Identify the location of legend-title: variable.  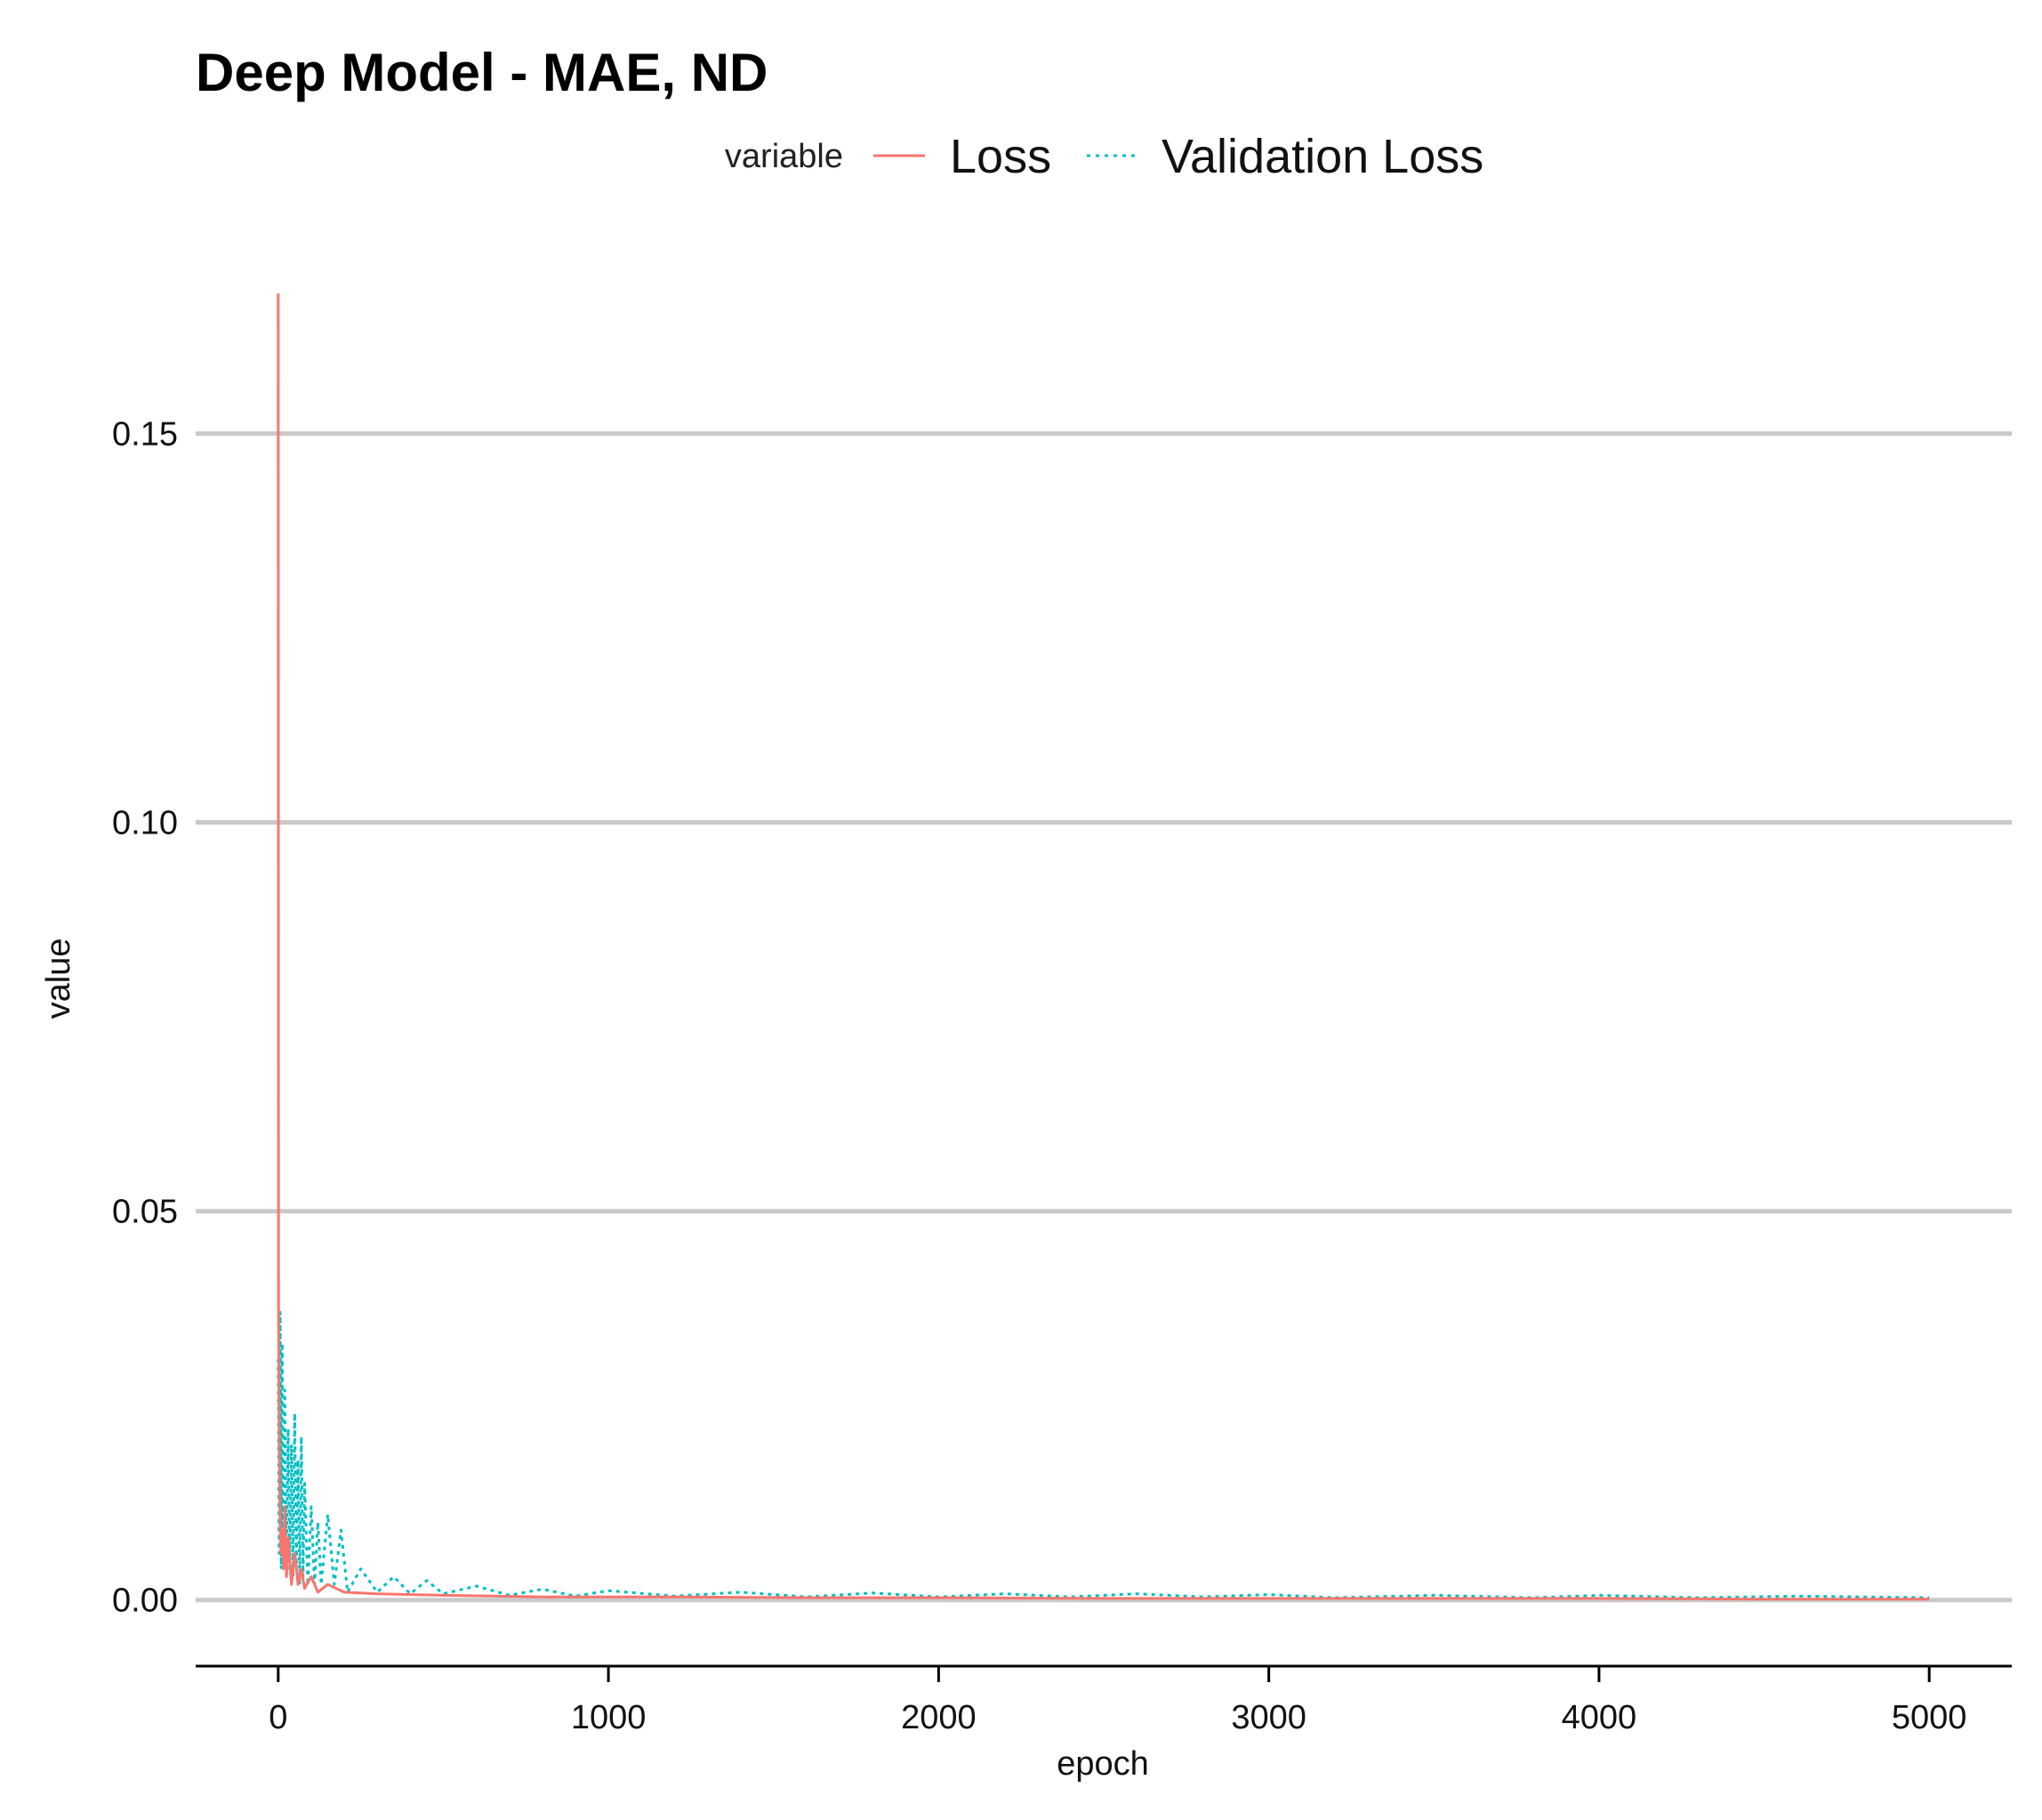
(784, 156).